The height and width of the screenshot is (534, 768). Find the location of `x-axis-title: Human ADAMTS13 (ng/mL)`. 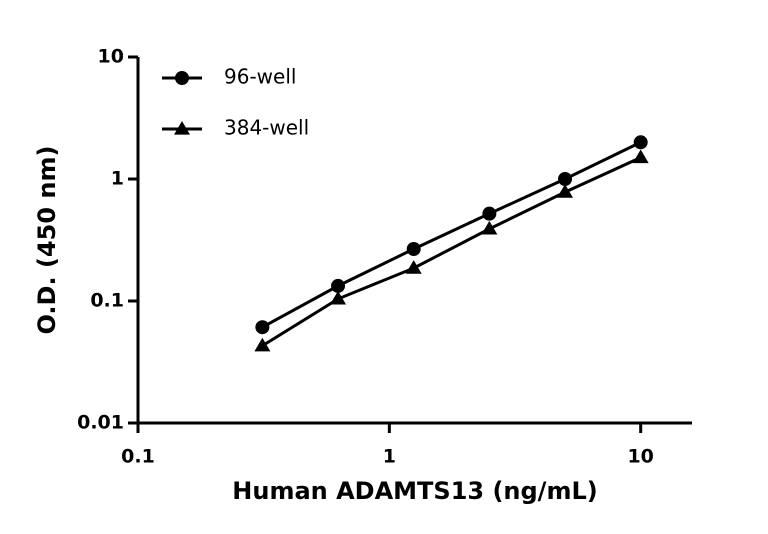

x-axis-title: Human ADAMTS13 (ng/mL) is located at coordinates (414, 491).